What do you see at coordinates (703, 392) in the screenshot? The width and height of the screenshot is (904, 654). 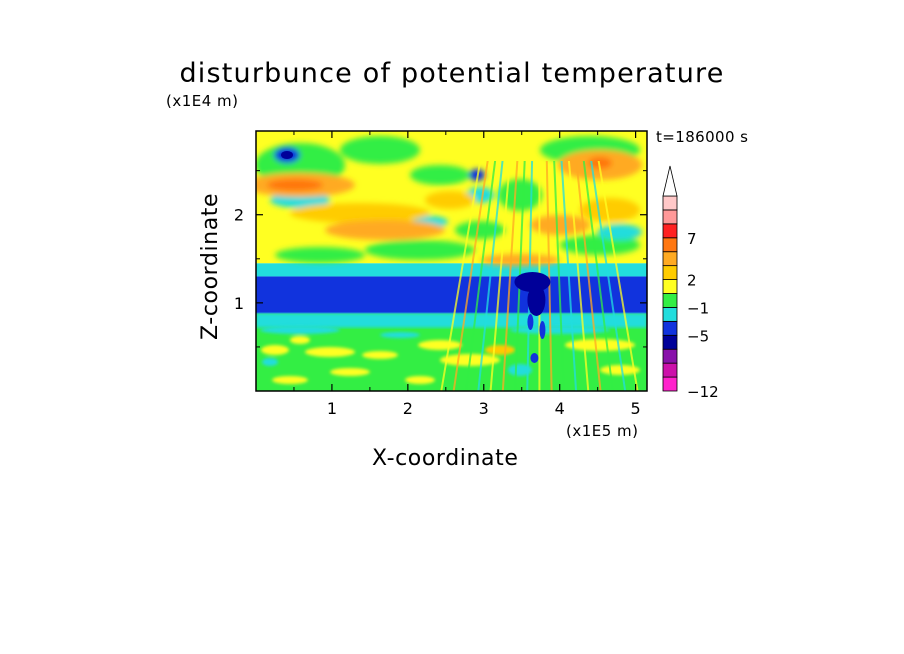 I see `colorbar-tick-label: −12` at bounding box center [703, 392].